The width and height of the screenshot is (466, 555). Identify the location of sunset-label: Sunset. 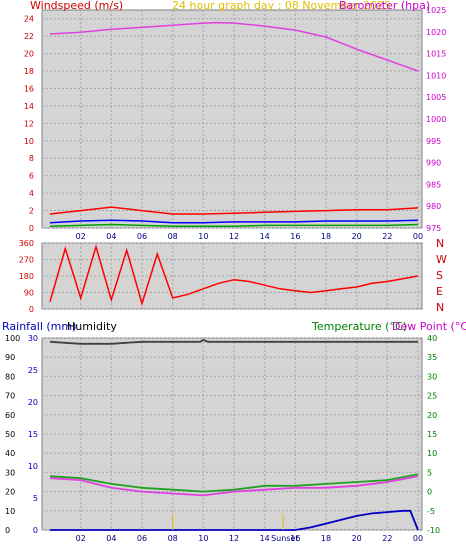
(284, 538).